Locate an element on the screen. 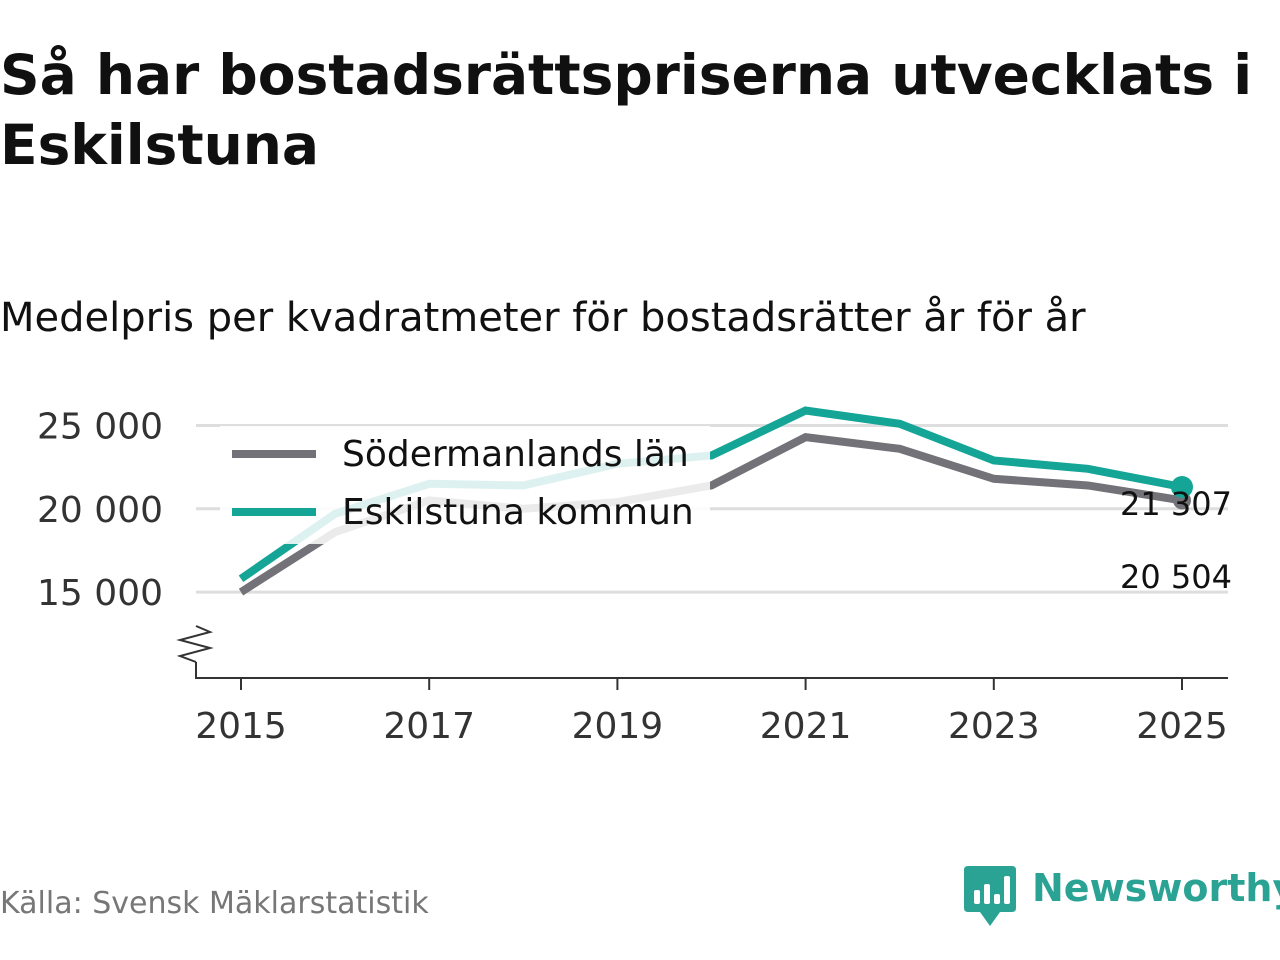  legend: Södermanlands län Eskilstuna kommun is located at coordinates (465, 485).